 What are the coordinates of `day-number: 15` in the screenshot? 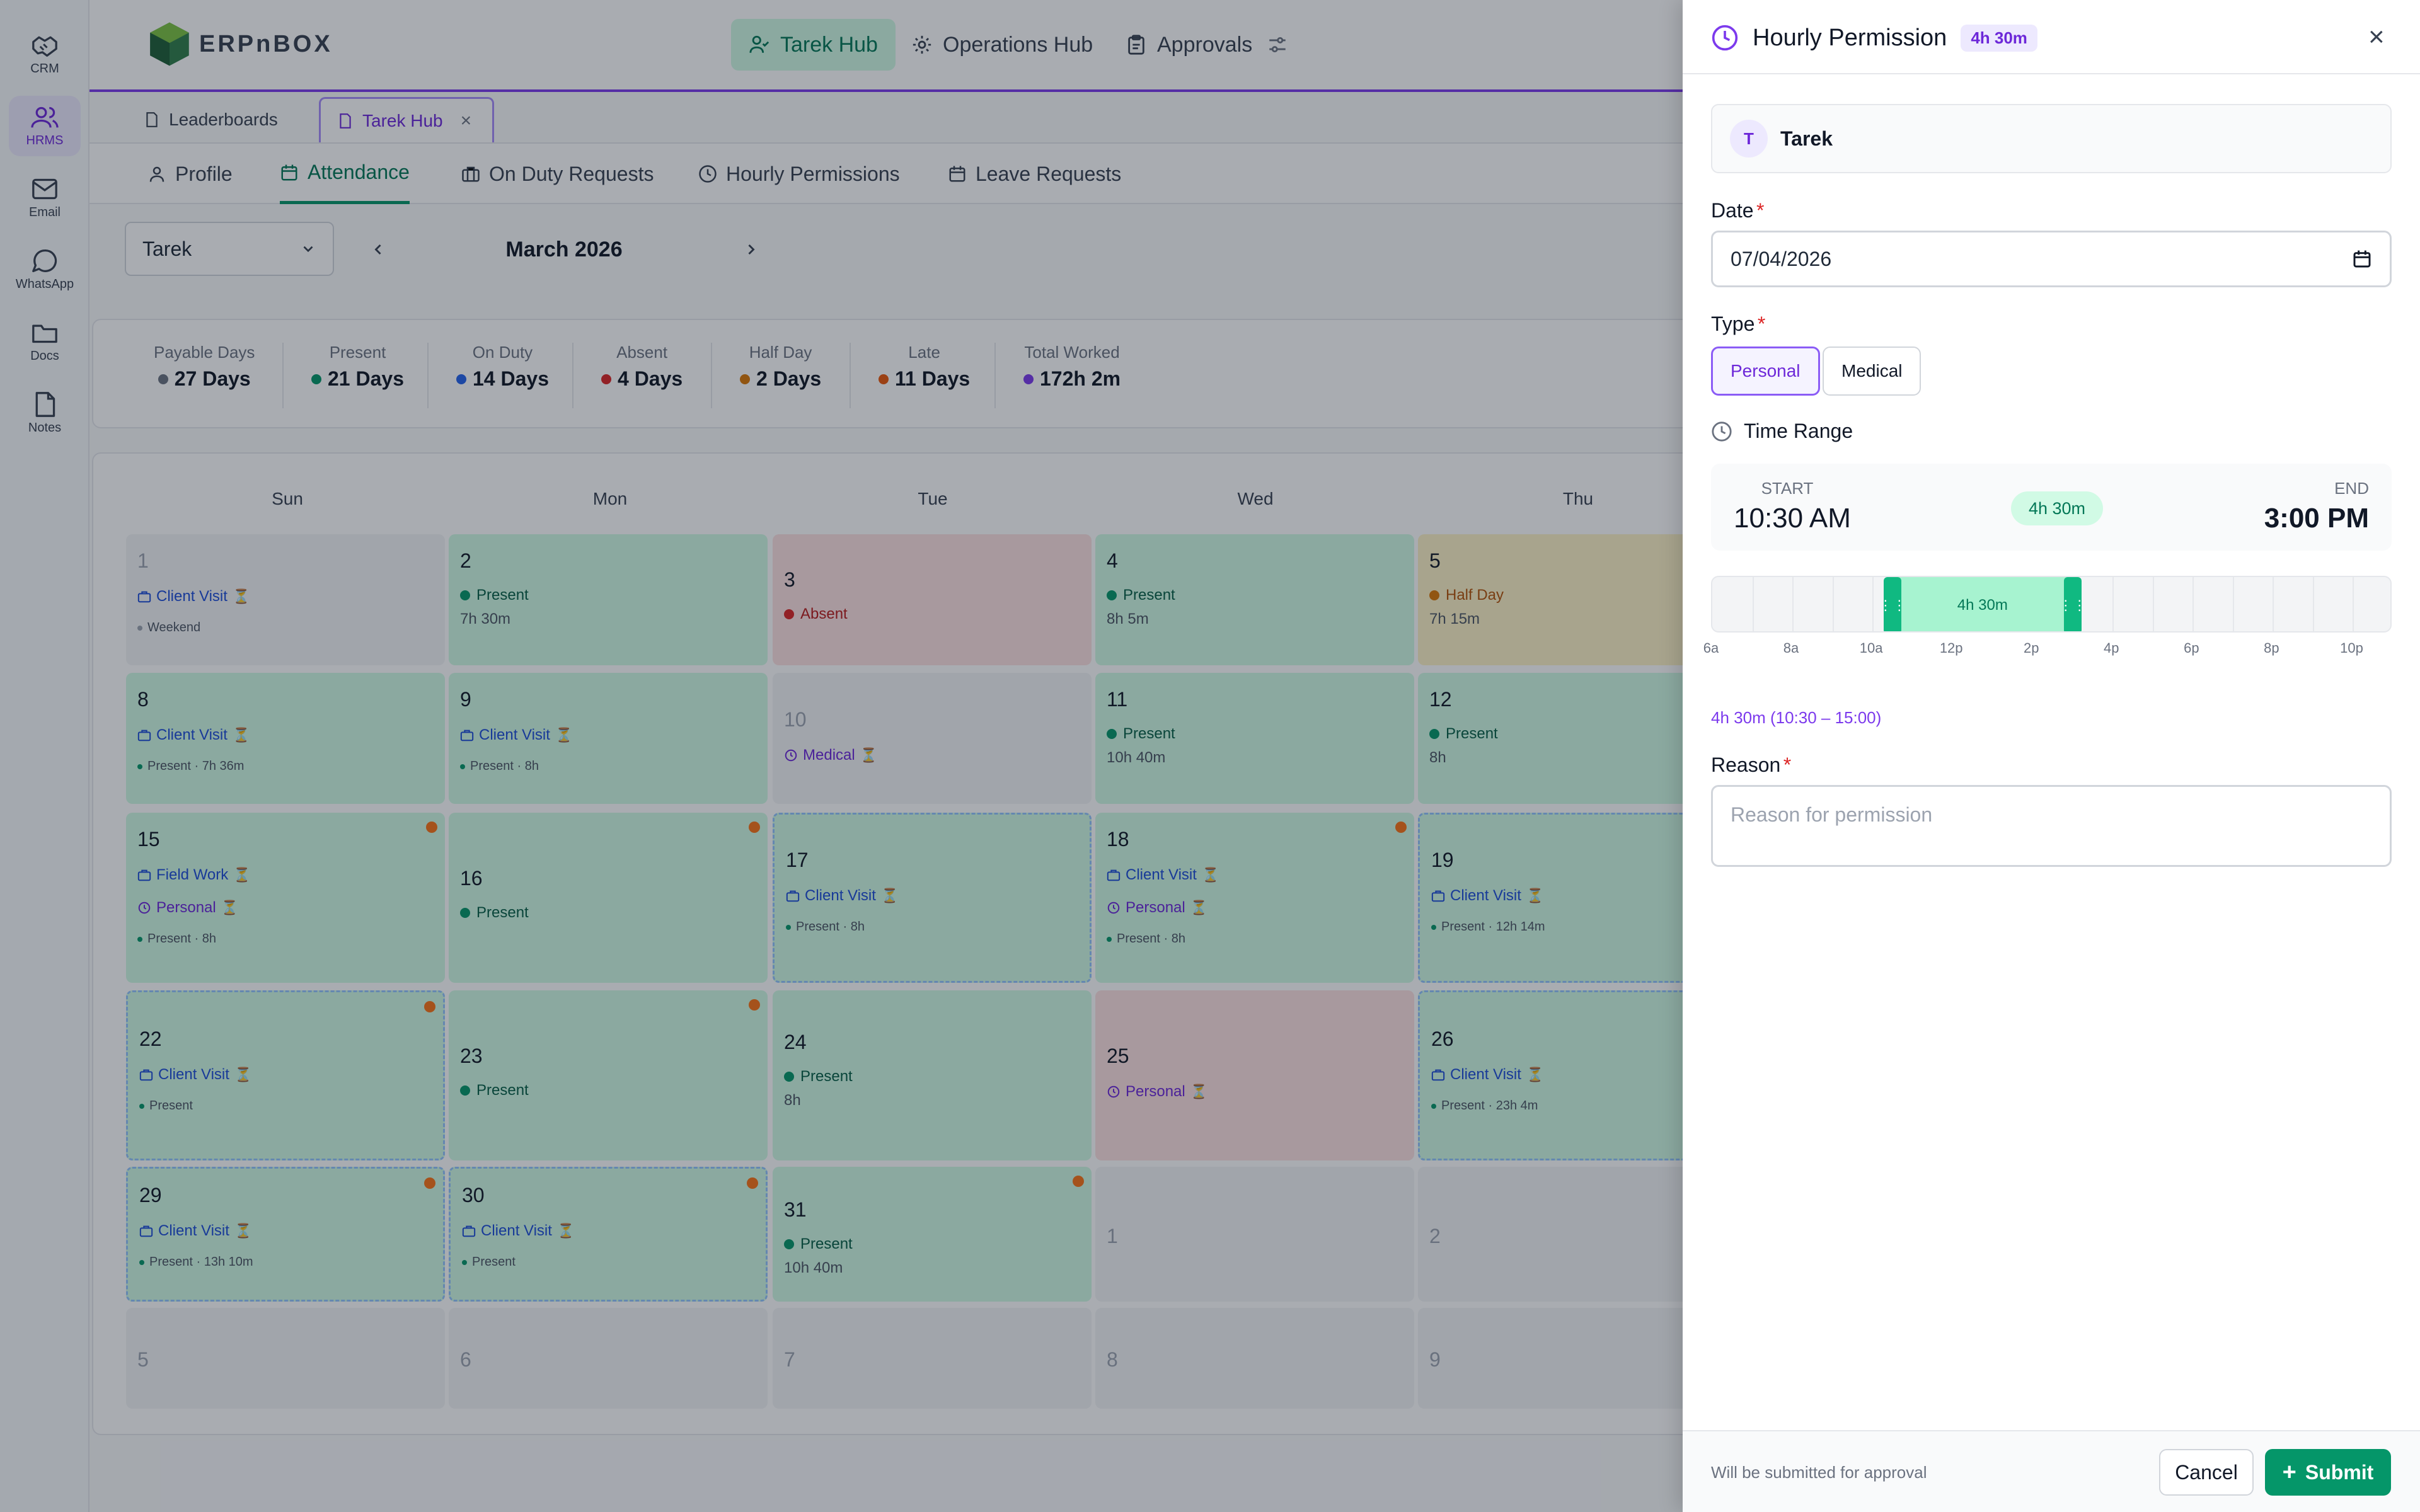 It's located at (149, 839).